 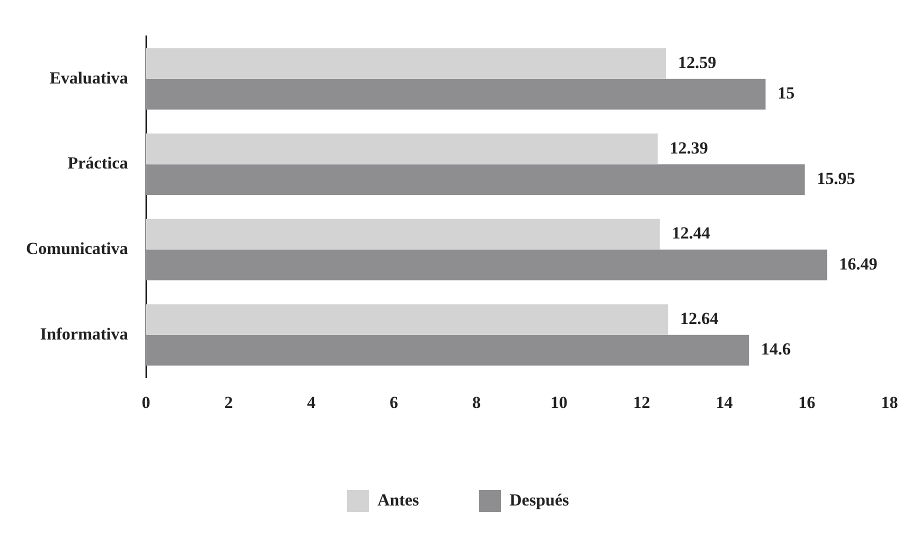 What do you see at coordinates (691, 233) in the screenshot?
I see `data-label: 12.44` at bounding box center [691, 233].